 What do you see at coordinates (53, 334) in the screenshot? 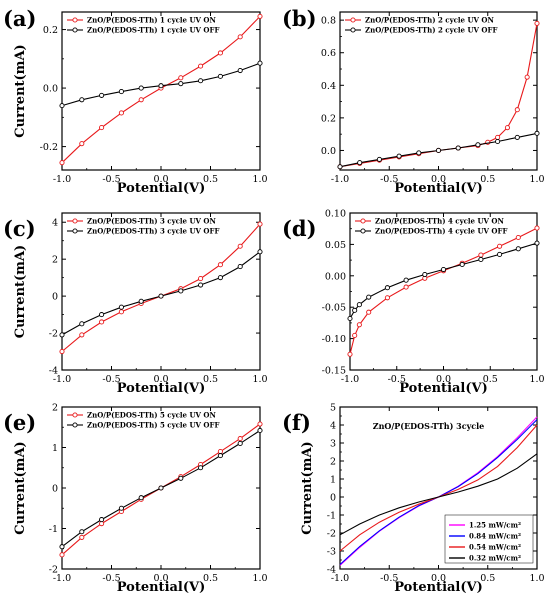
I see `y-tick-label: -2` at bounding box center [53, 334].